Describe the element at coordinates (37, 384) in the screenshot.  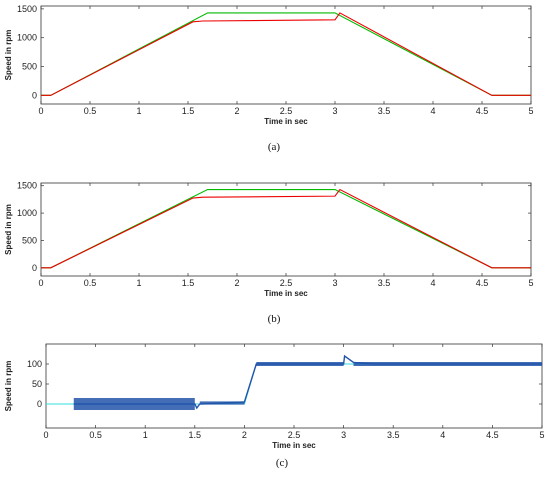
I see `y-tick-label: 50` at that location.